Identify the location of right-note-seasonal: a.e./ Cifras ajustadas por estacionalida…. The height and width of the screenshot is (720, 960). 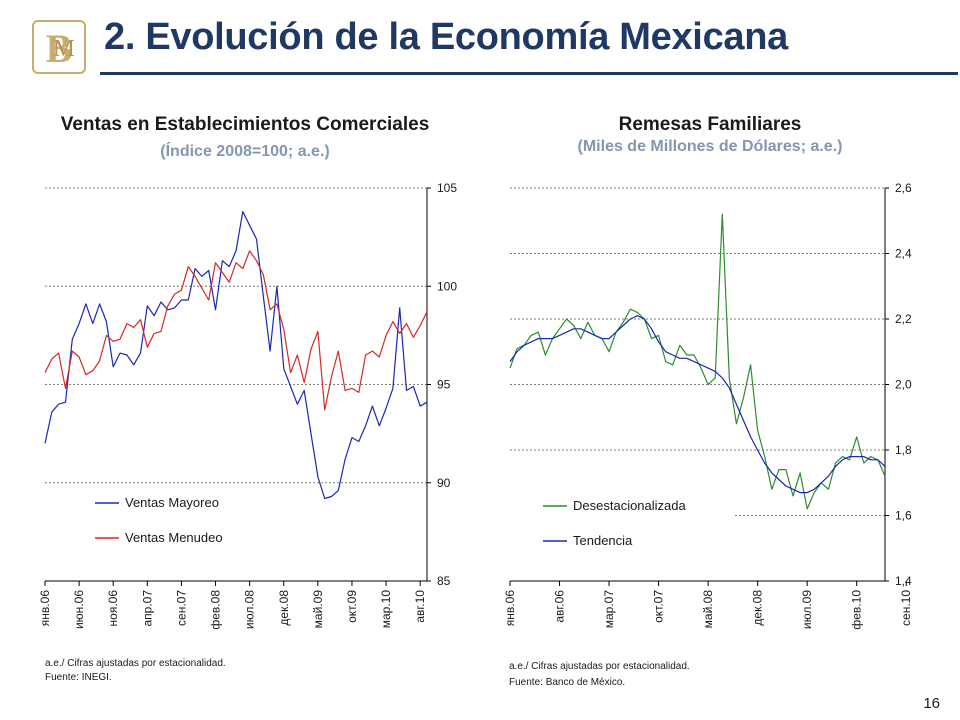
(599, 666).